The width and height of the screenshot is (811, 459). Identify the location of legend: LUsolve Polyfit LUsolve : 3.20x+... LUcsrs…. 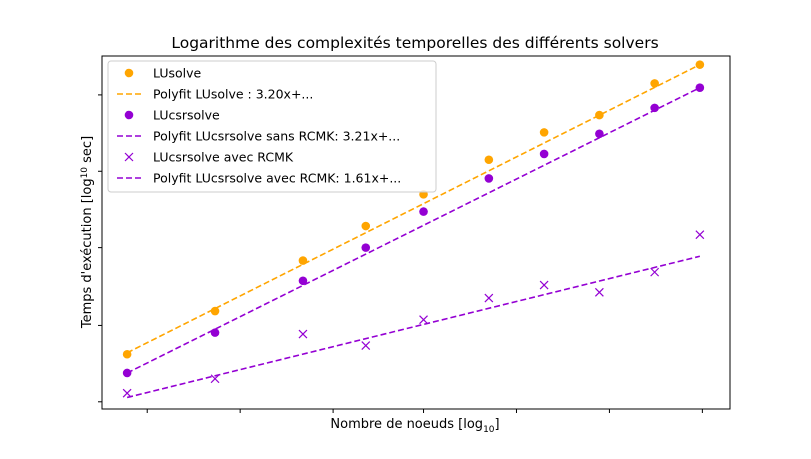
(272, 126).